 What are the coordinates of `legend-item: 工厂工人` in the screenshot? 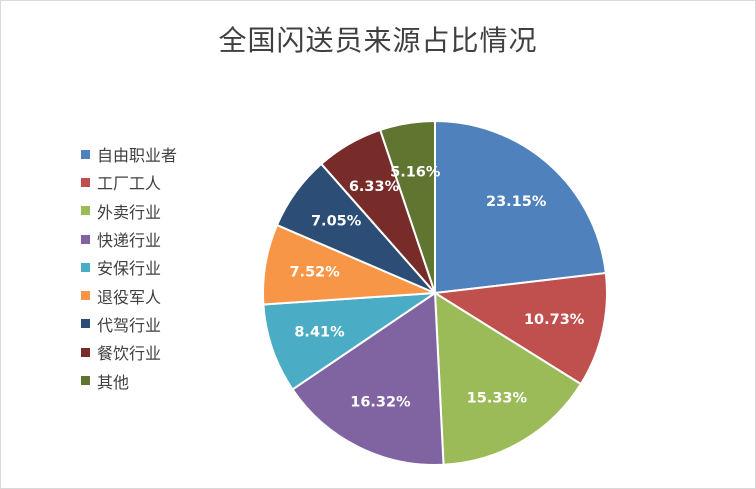 It's located at (156, 182).